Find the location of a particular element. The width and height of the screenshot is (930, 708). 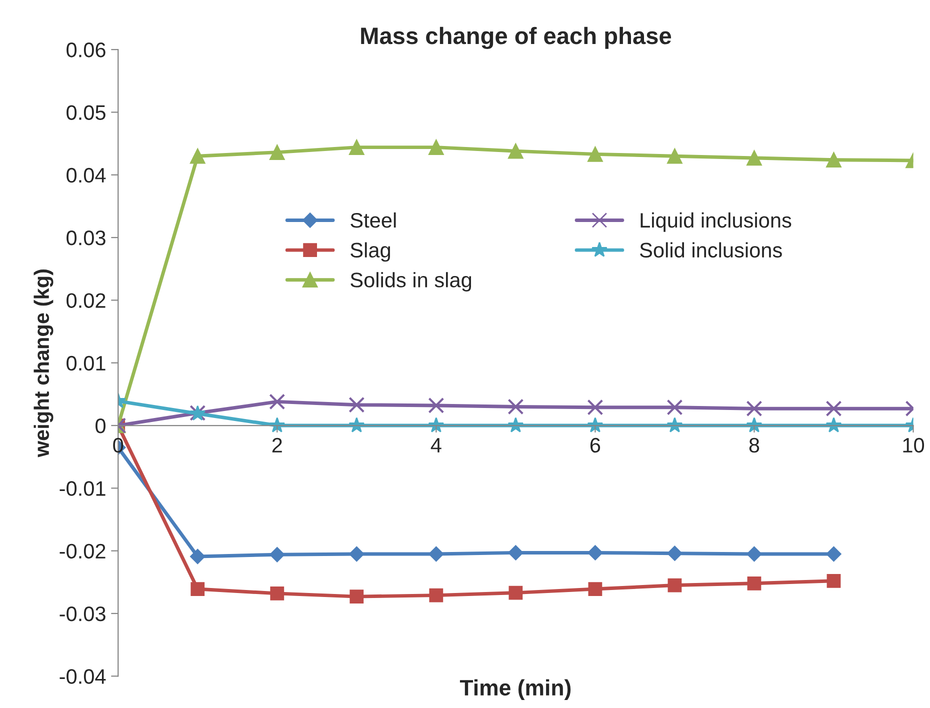

y-axis-title: weight change (kg) is located at coordinates (44, 364).